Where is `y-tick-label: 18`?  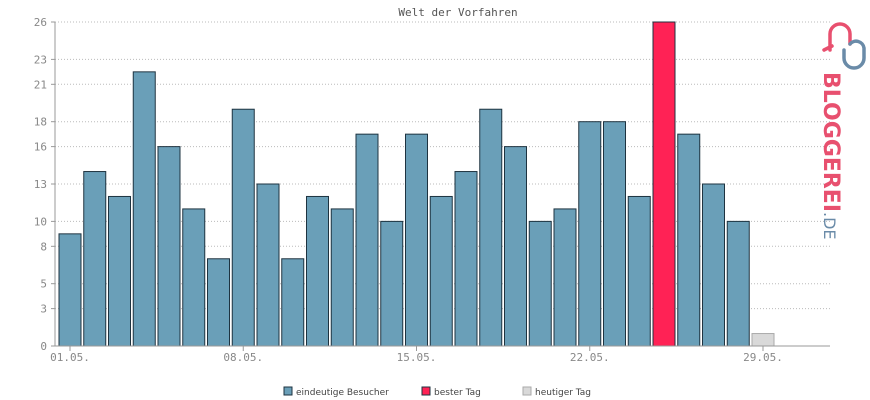 y-tick-label: 18 is located at coordinates (40, 122).